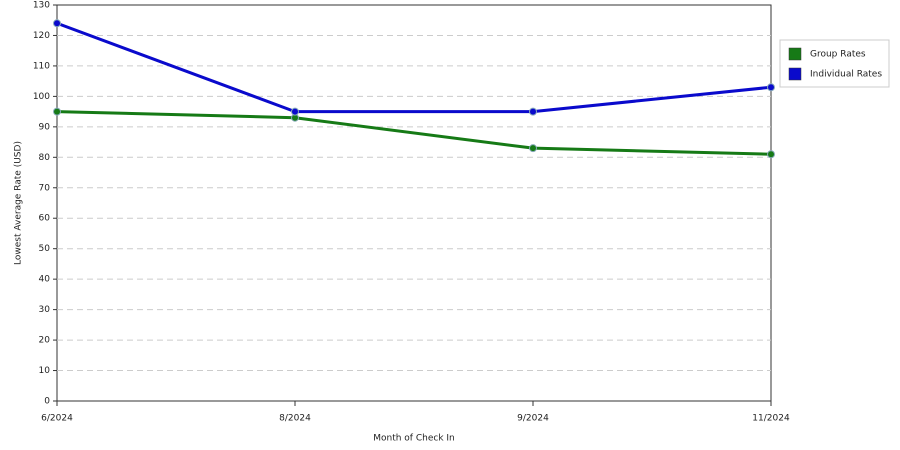  What do you see at coordinates (295, 419) in the screenshot?
I see `x-tick-label: 8/2024` at bounding box center [295, 419].